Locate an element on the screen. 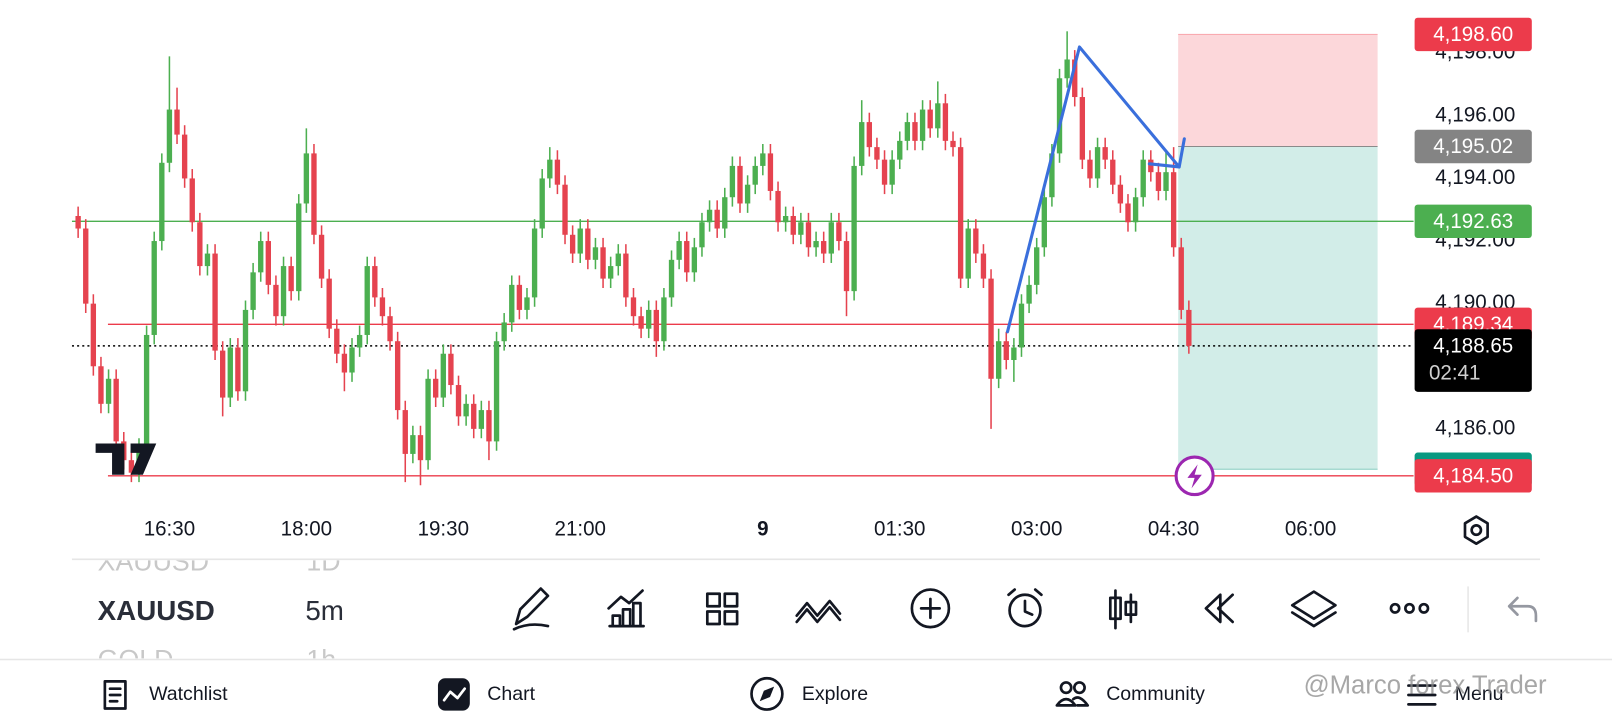 This screenshot has width=1612, height=720. price-badge is located at coordinates (1473, 476).